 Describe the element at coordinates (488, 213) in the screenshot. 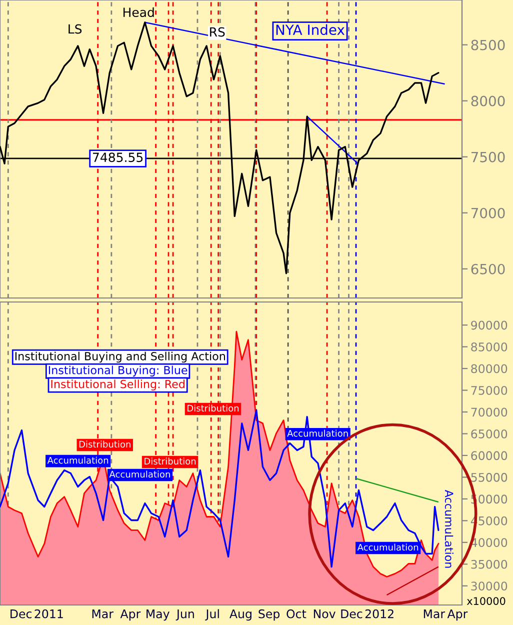

I see `y-tick-label: 7000` at that location.